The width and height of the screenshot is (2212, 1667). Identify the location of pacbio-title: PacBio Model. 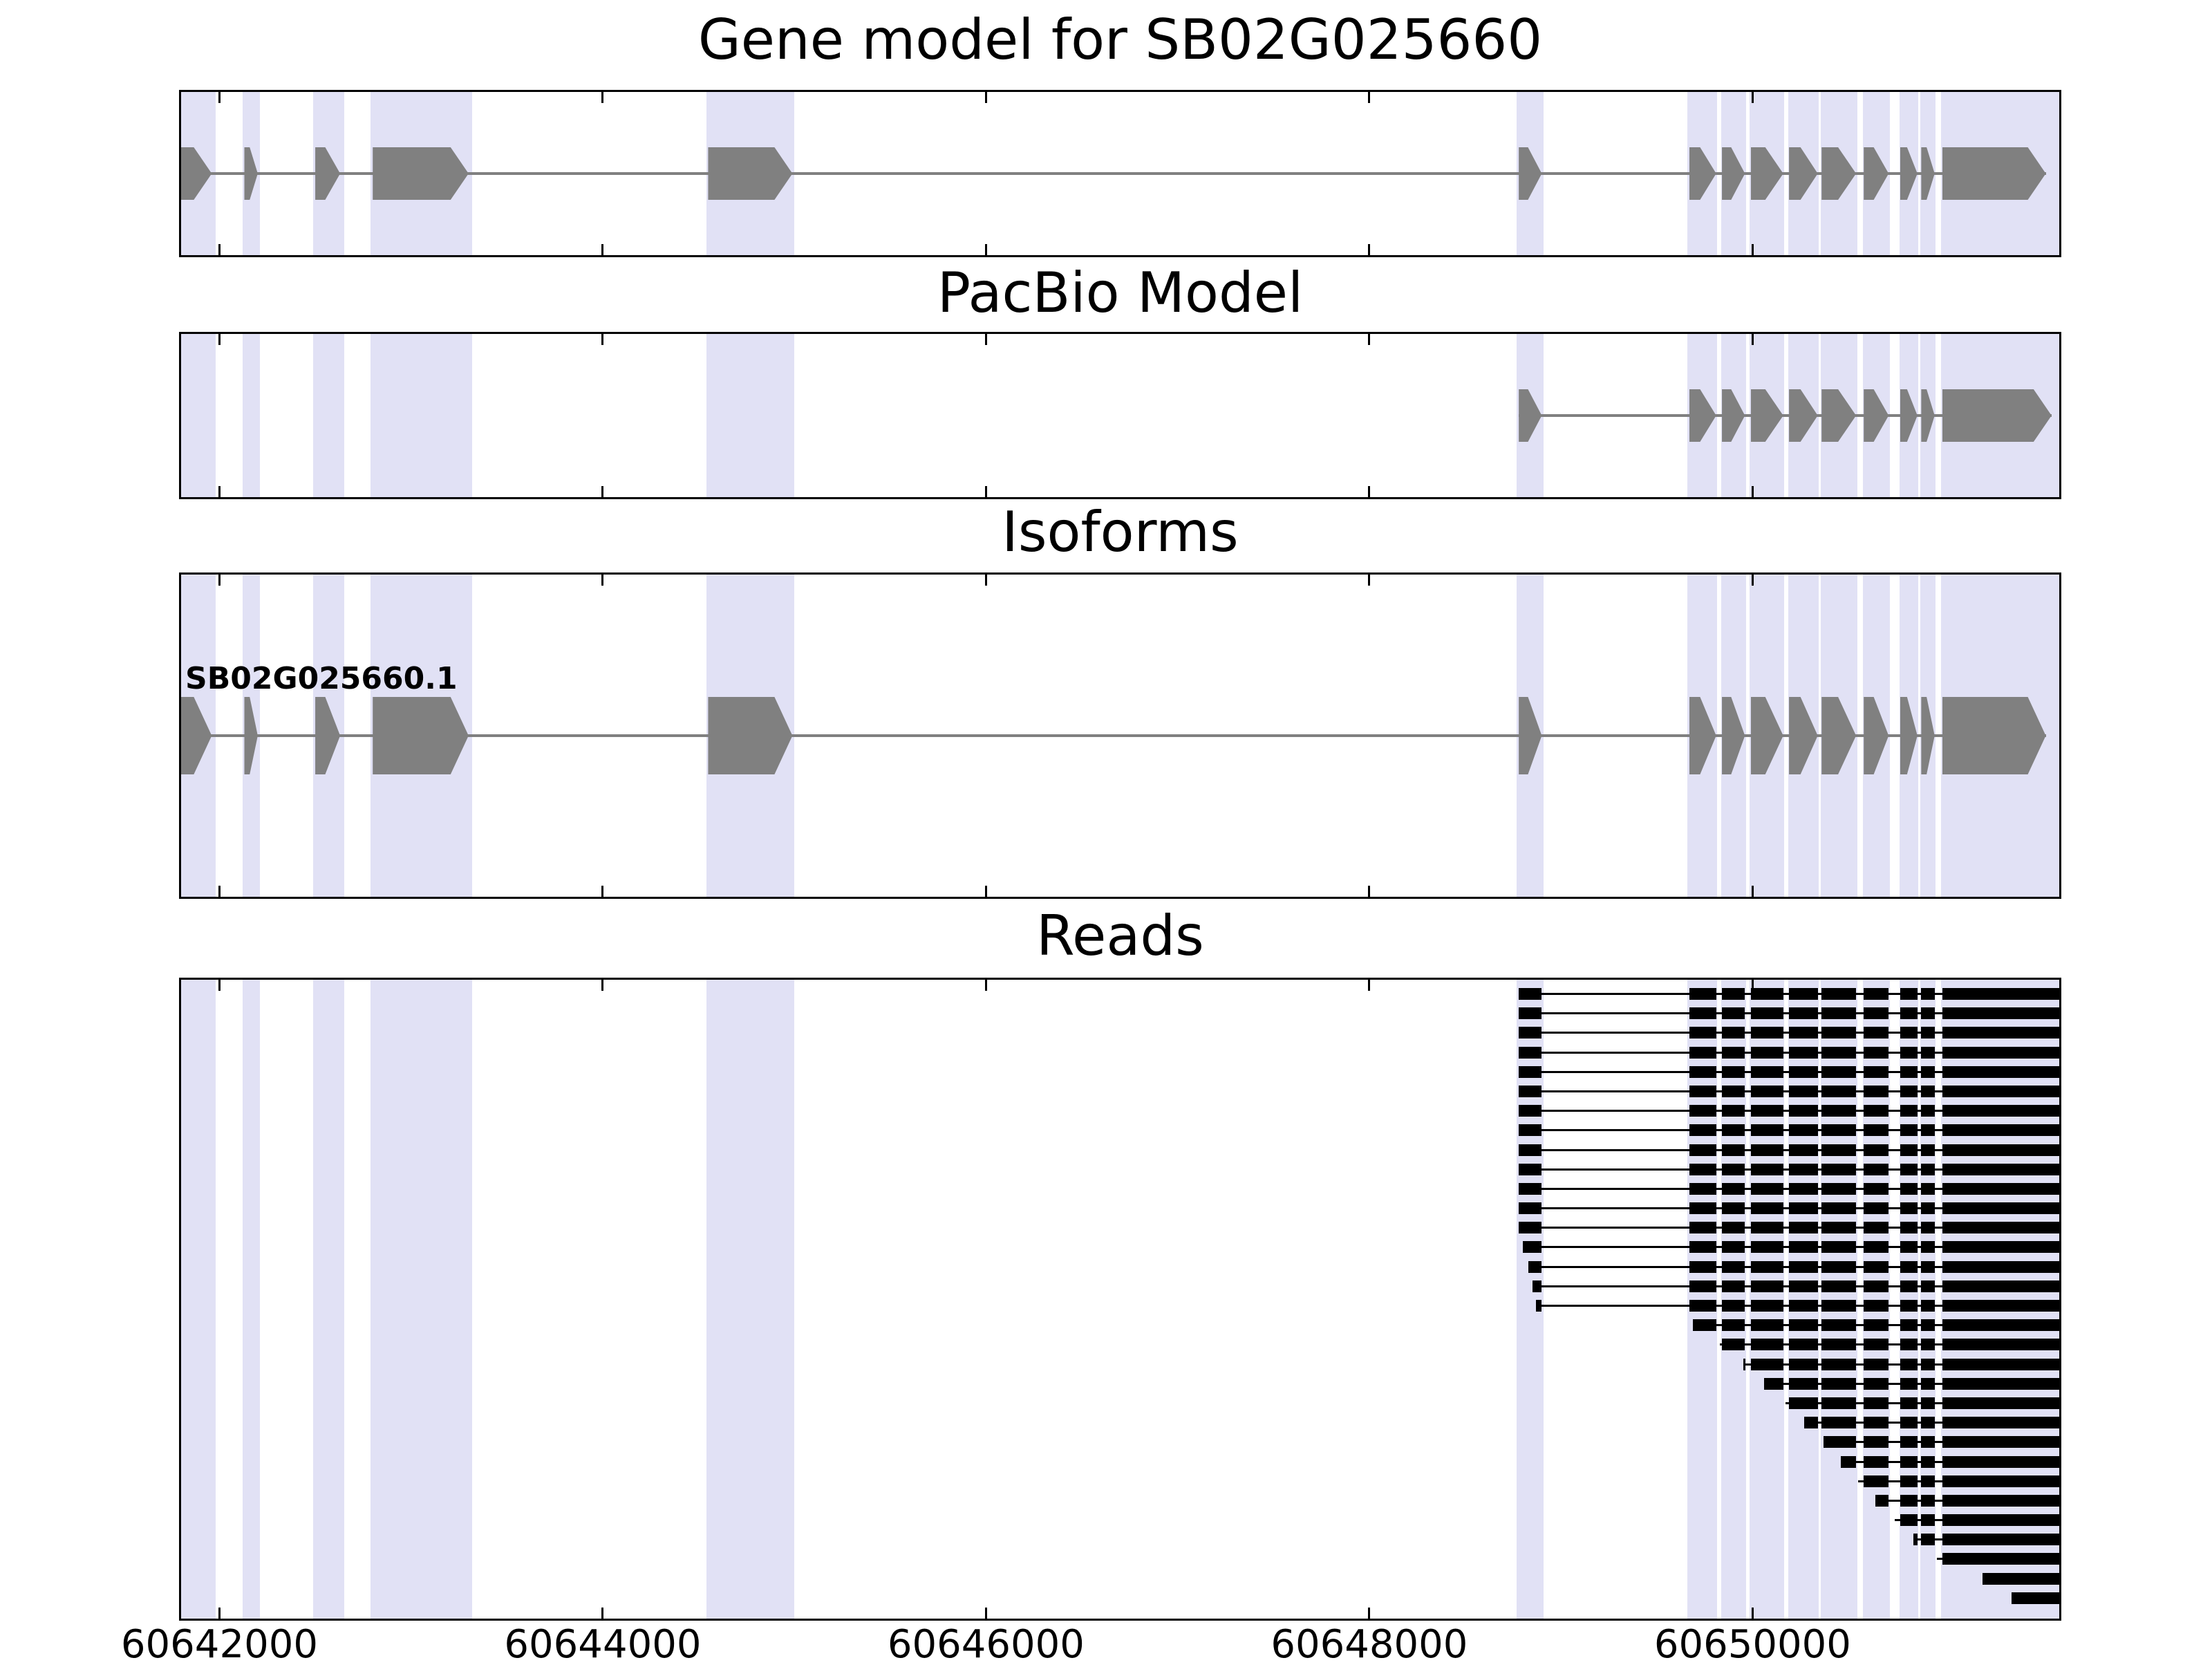
(1120, 293).